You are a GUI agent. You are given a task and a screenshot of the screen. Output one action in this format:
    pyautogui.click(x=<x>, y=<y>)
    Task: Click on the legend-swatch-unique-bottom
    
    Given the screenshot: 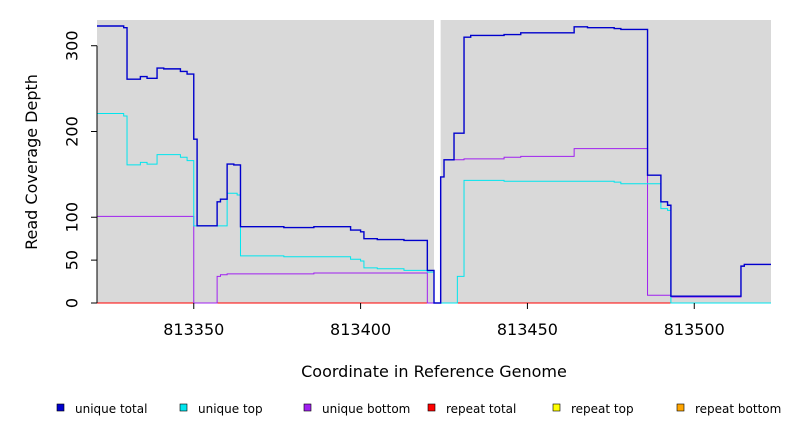 What is the action you would take?
    pyautogui.click(x=307, y=407)
    